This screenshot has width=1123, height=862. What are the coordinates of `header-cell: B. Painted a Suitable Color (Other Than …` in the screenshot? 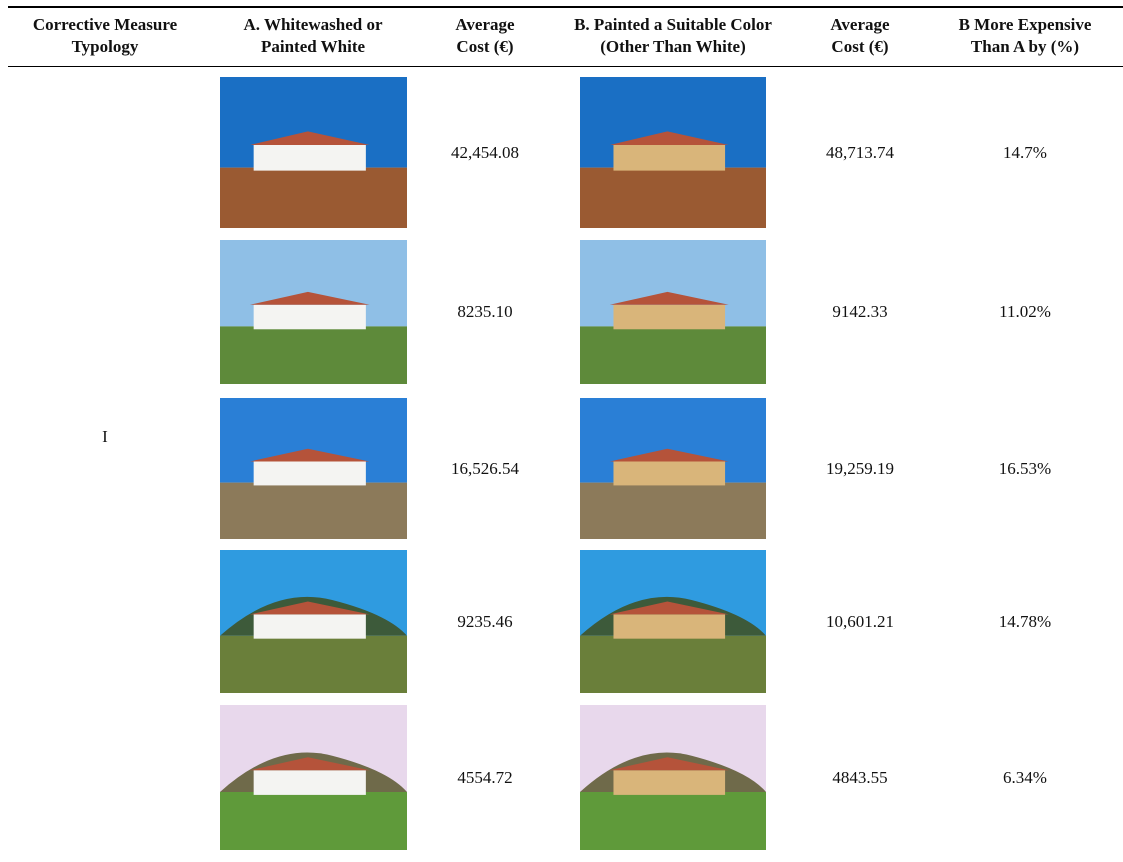 It's located at (673, 35).